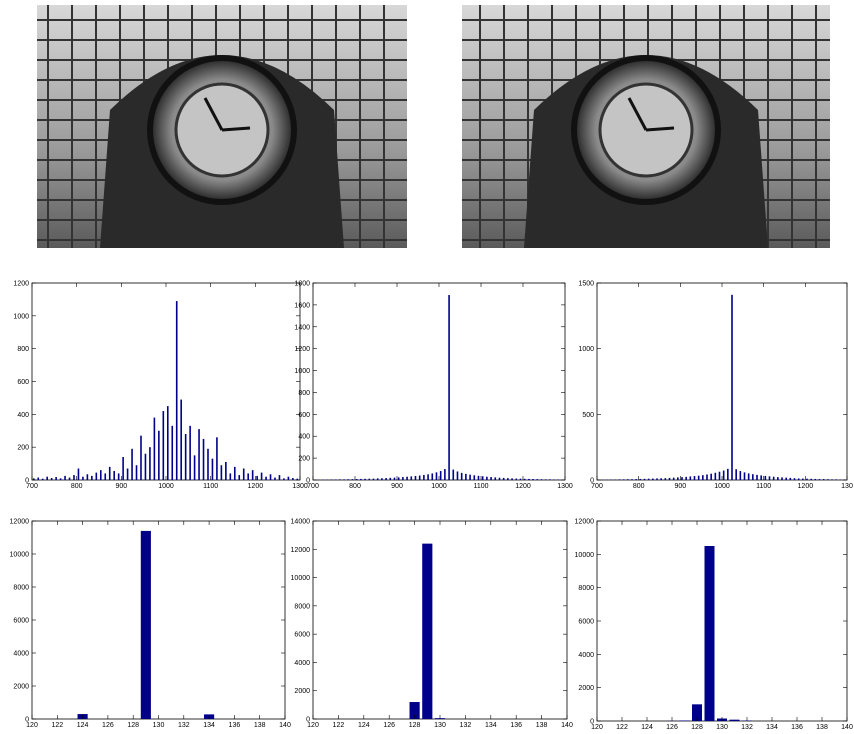 This screenshot has height=734, width=854. What do you see at coordinates (822, 727) in the screenshot?
I see `x-tick-label: 138` at bounding box center [822, 727].